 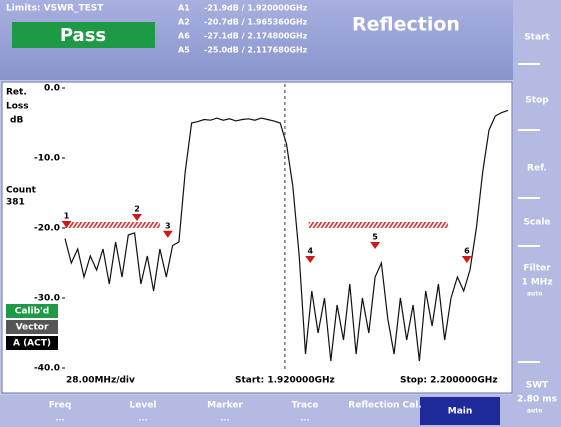 I want to click on bottom-button: Trace, so click(x=304, y=406).